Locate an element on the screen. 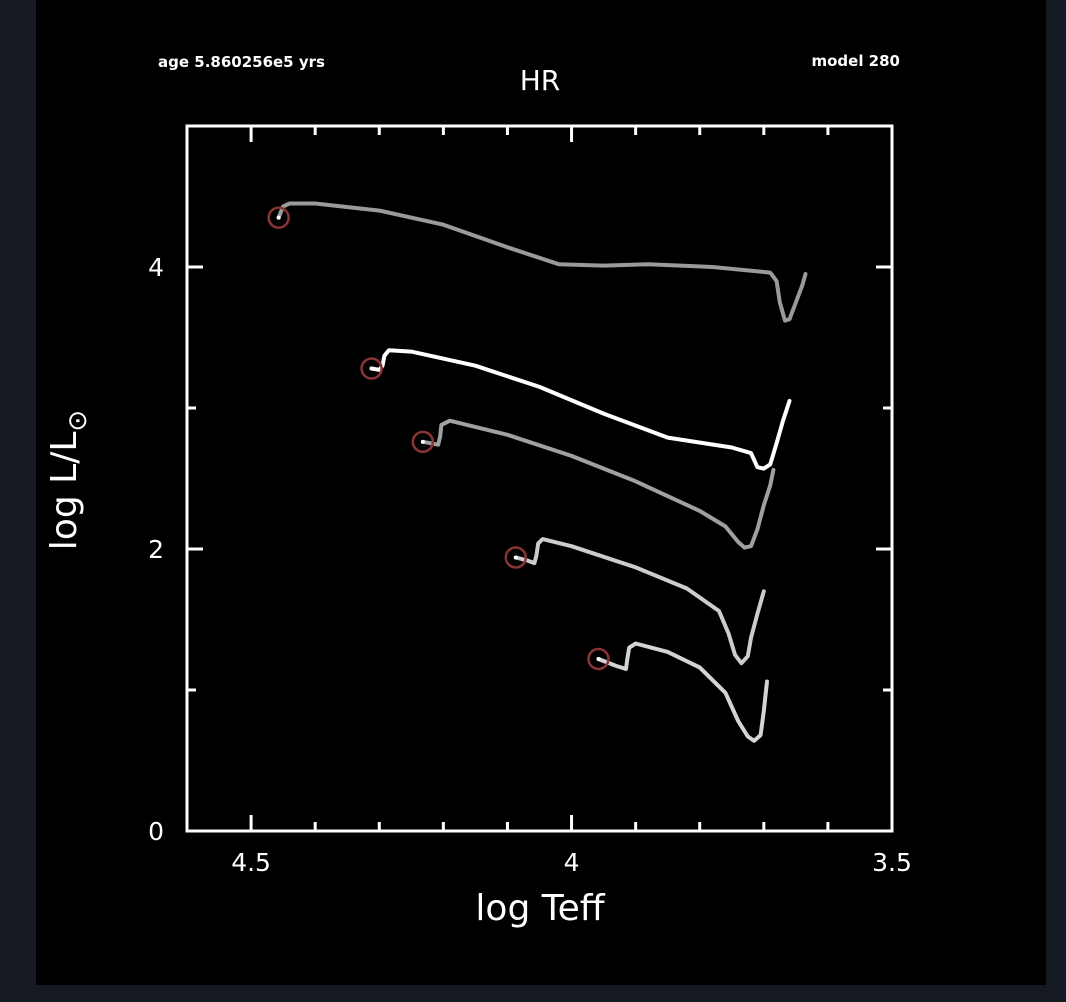 The image size is (1066, 1002). y-axis-label-group: log L/L⊙ is located at coordinates (68, 480).